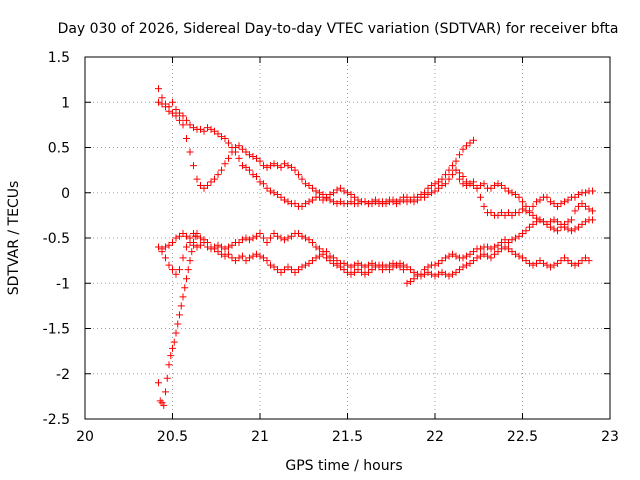 The height and width of the screenshot is (480, 640). What do you see at coordinates (522, 437) in the screenshot?
I see `x-tick-label: 22.5` at bounding box center [522, 437].